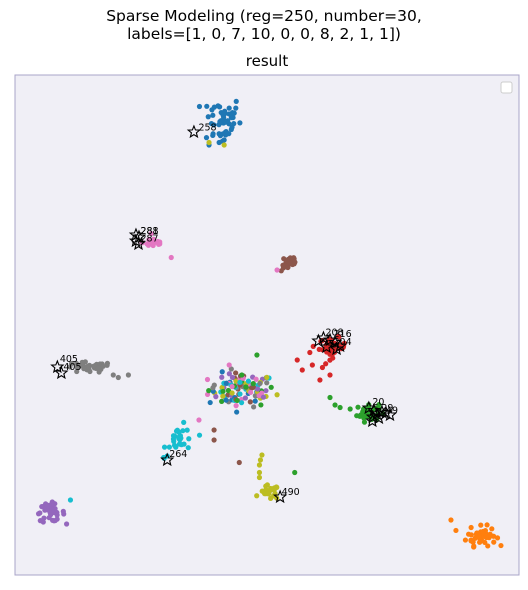 The height and width of the screenshot is (590, 528). I want to click on annotation-label: 490, so click(291, 492).